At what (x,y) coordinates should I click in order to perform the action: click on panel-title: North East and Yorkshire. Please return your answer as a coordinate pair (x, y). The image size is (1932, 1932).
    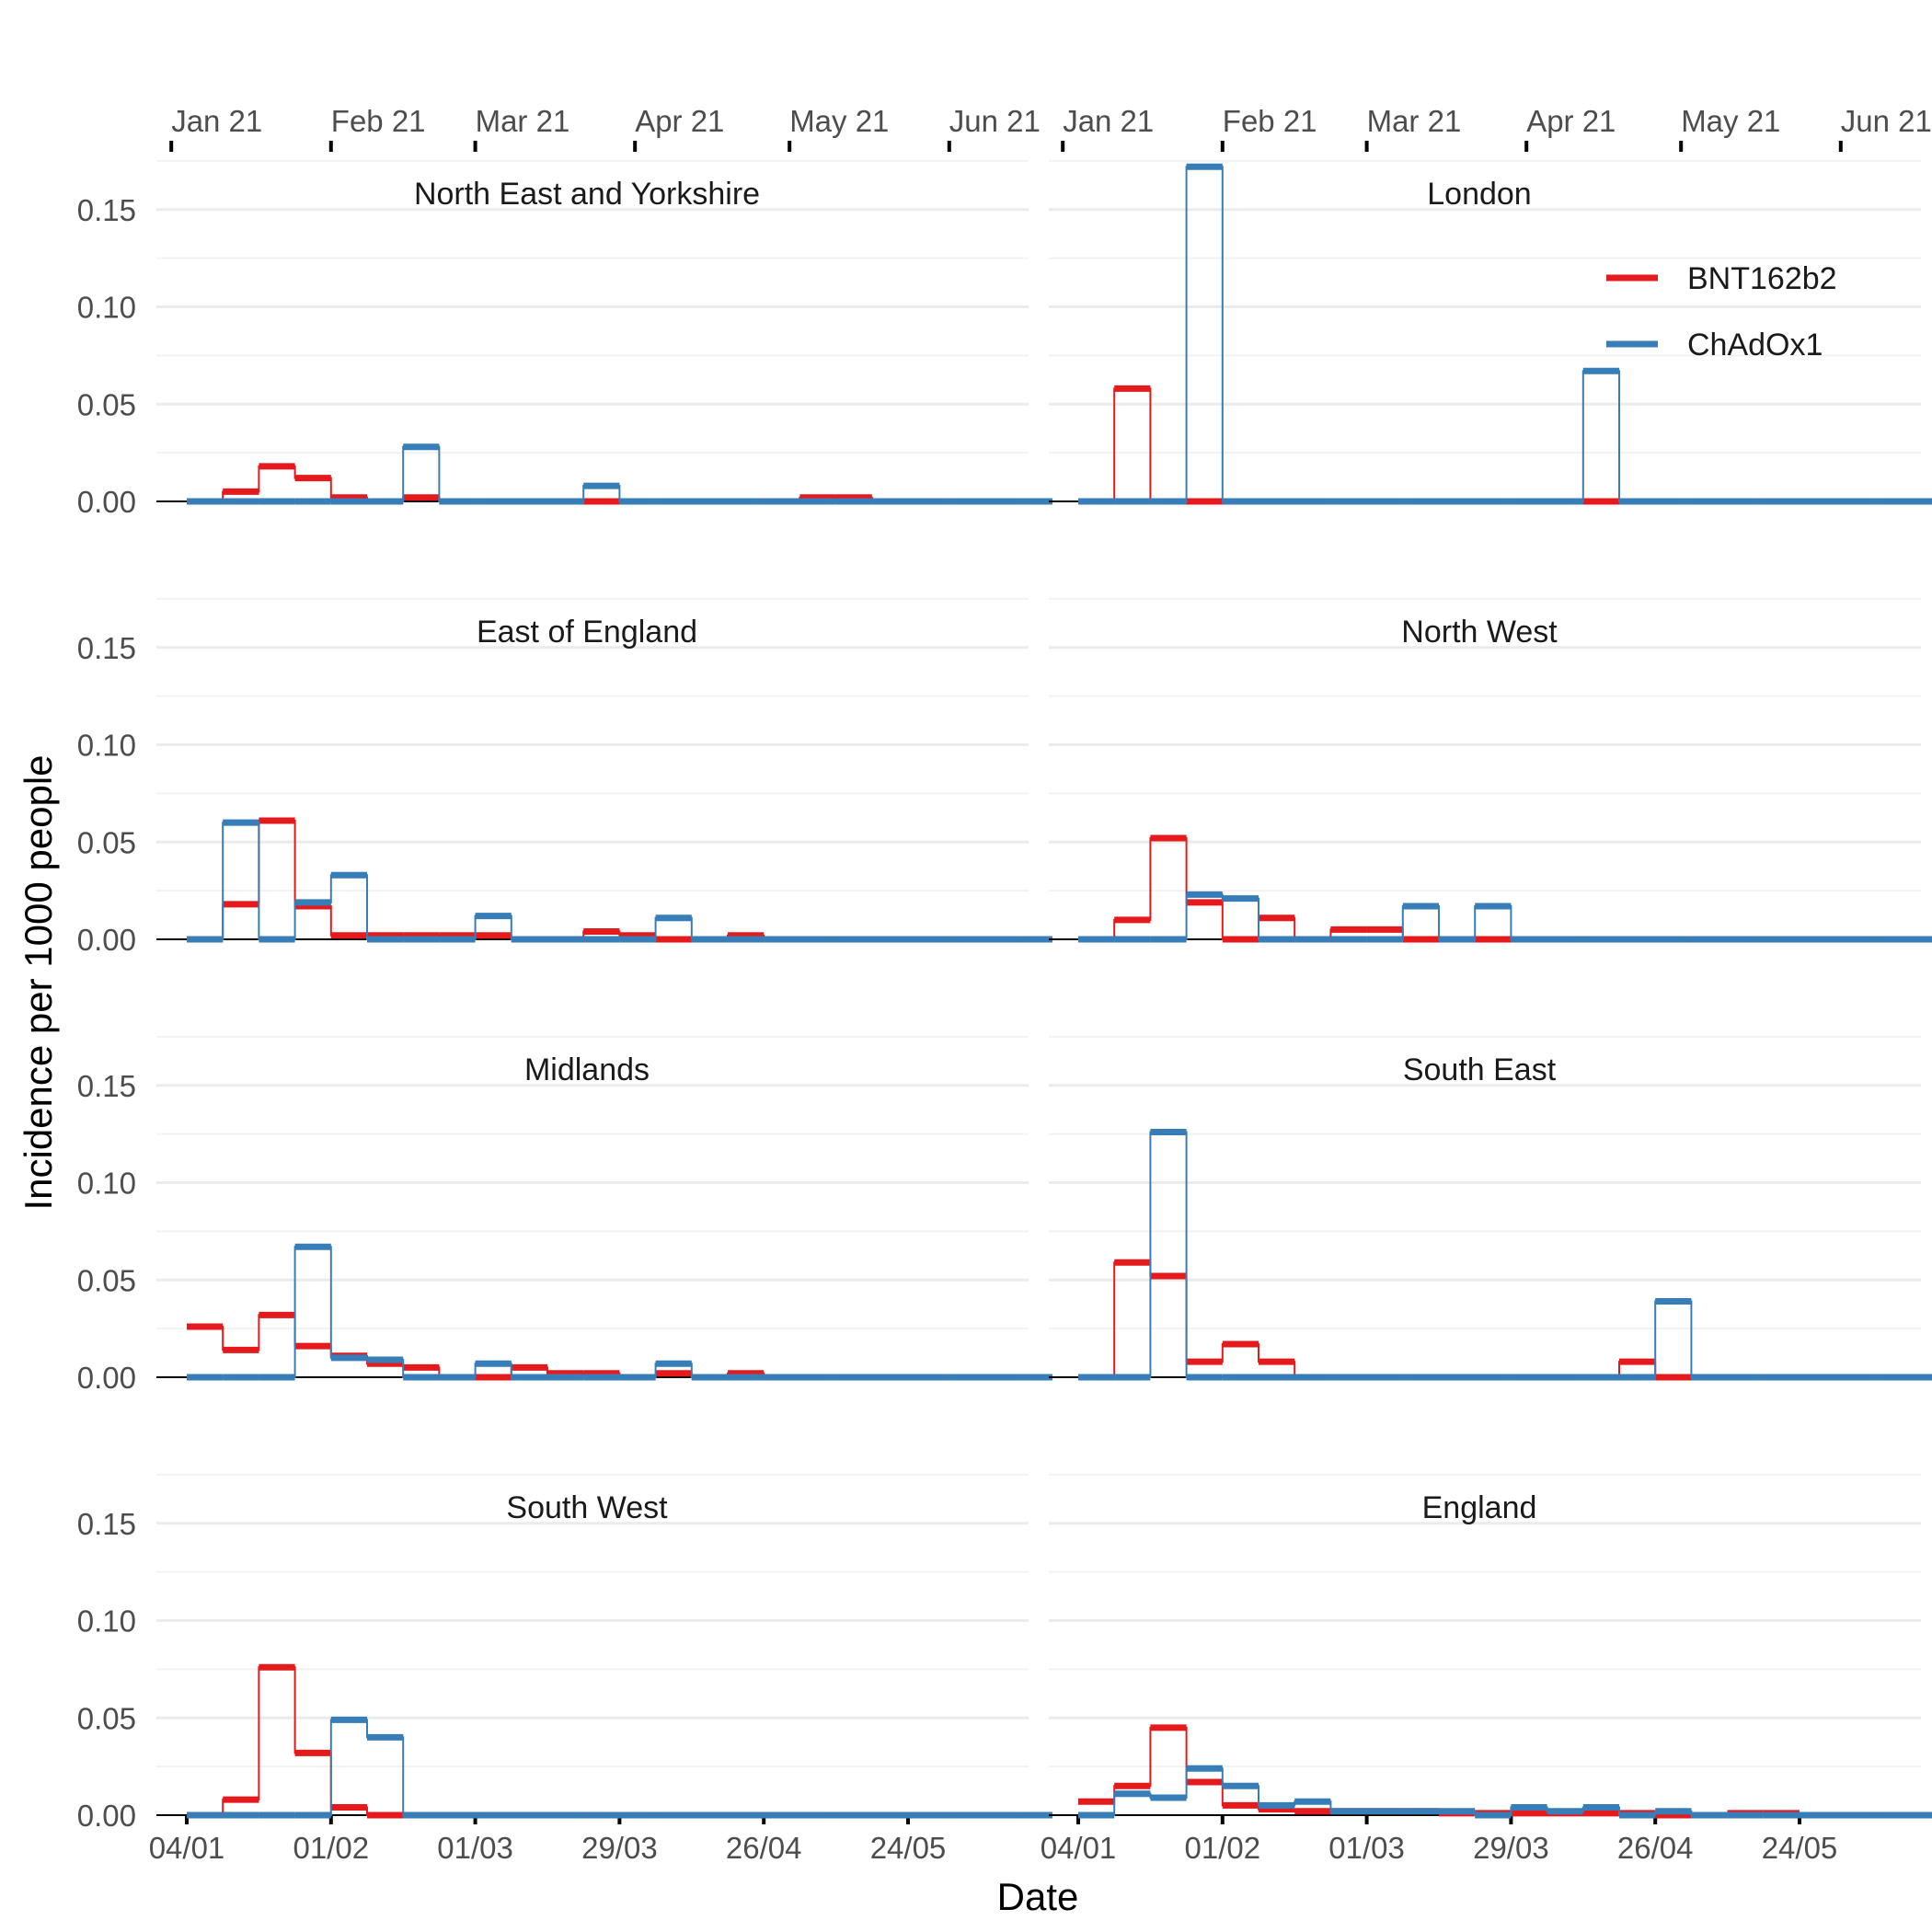
    Looking at the image, I should click on (587, 194).